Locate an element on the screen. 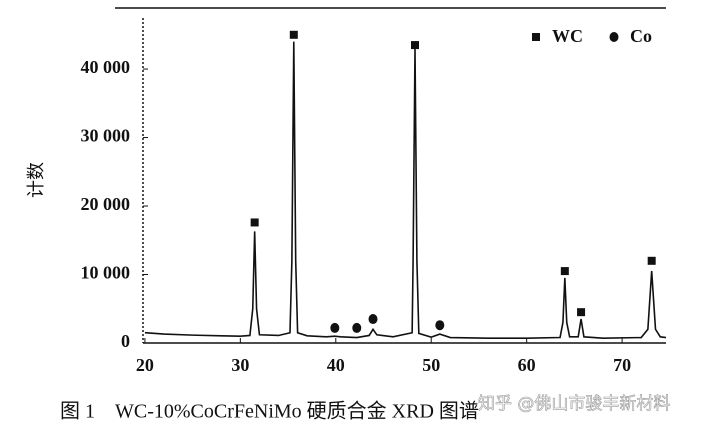 This screenshot has width=705, height=433. legend-label: Co is located at coordinates (641, 36).